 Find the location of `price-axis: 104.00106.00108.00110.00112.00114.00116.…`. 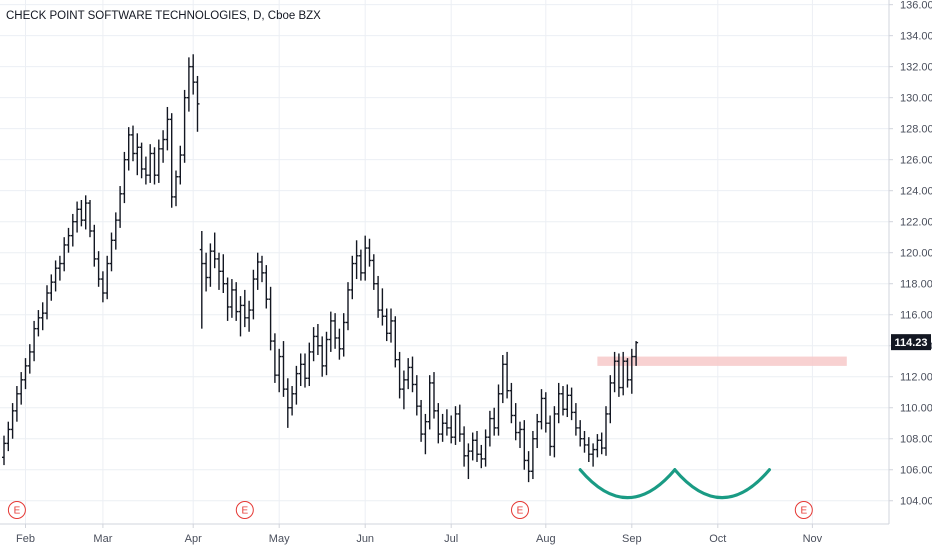

price-axis: 104.00106.00108.00110.00112.00114.00116.… is located at coordinates (910, 254).